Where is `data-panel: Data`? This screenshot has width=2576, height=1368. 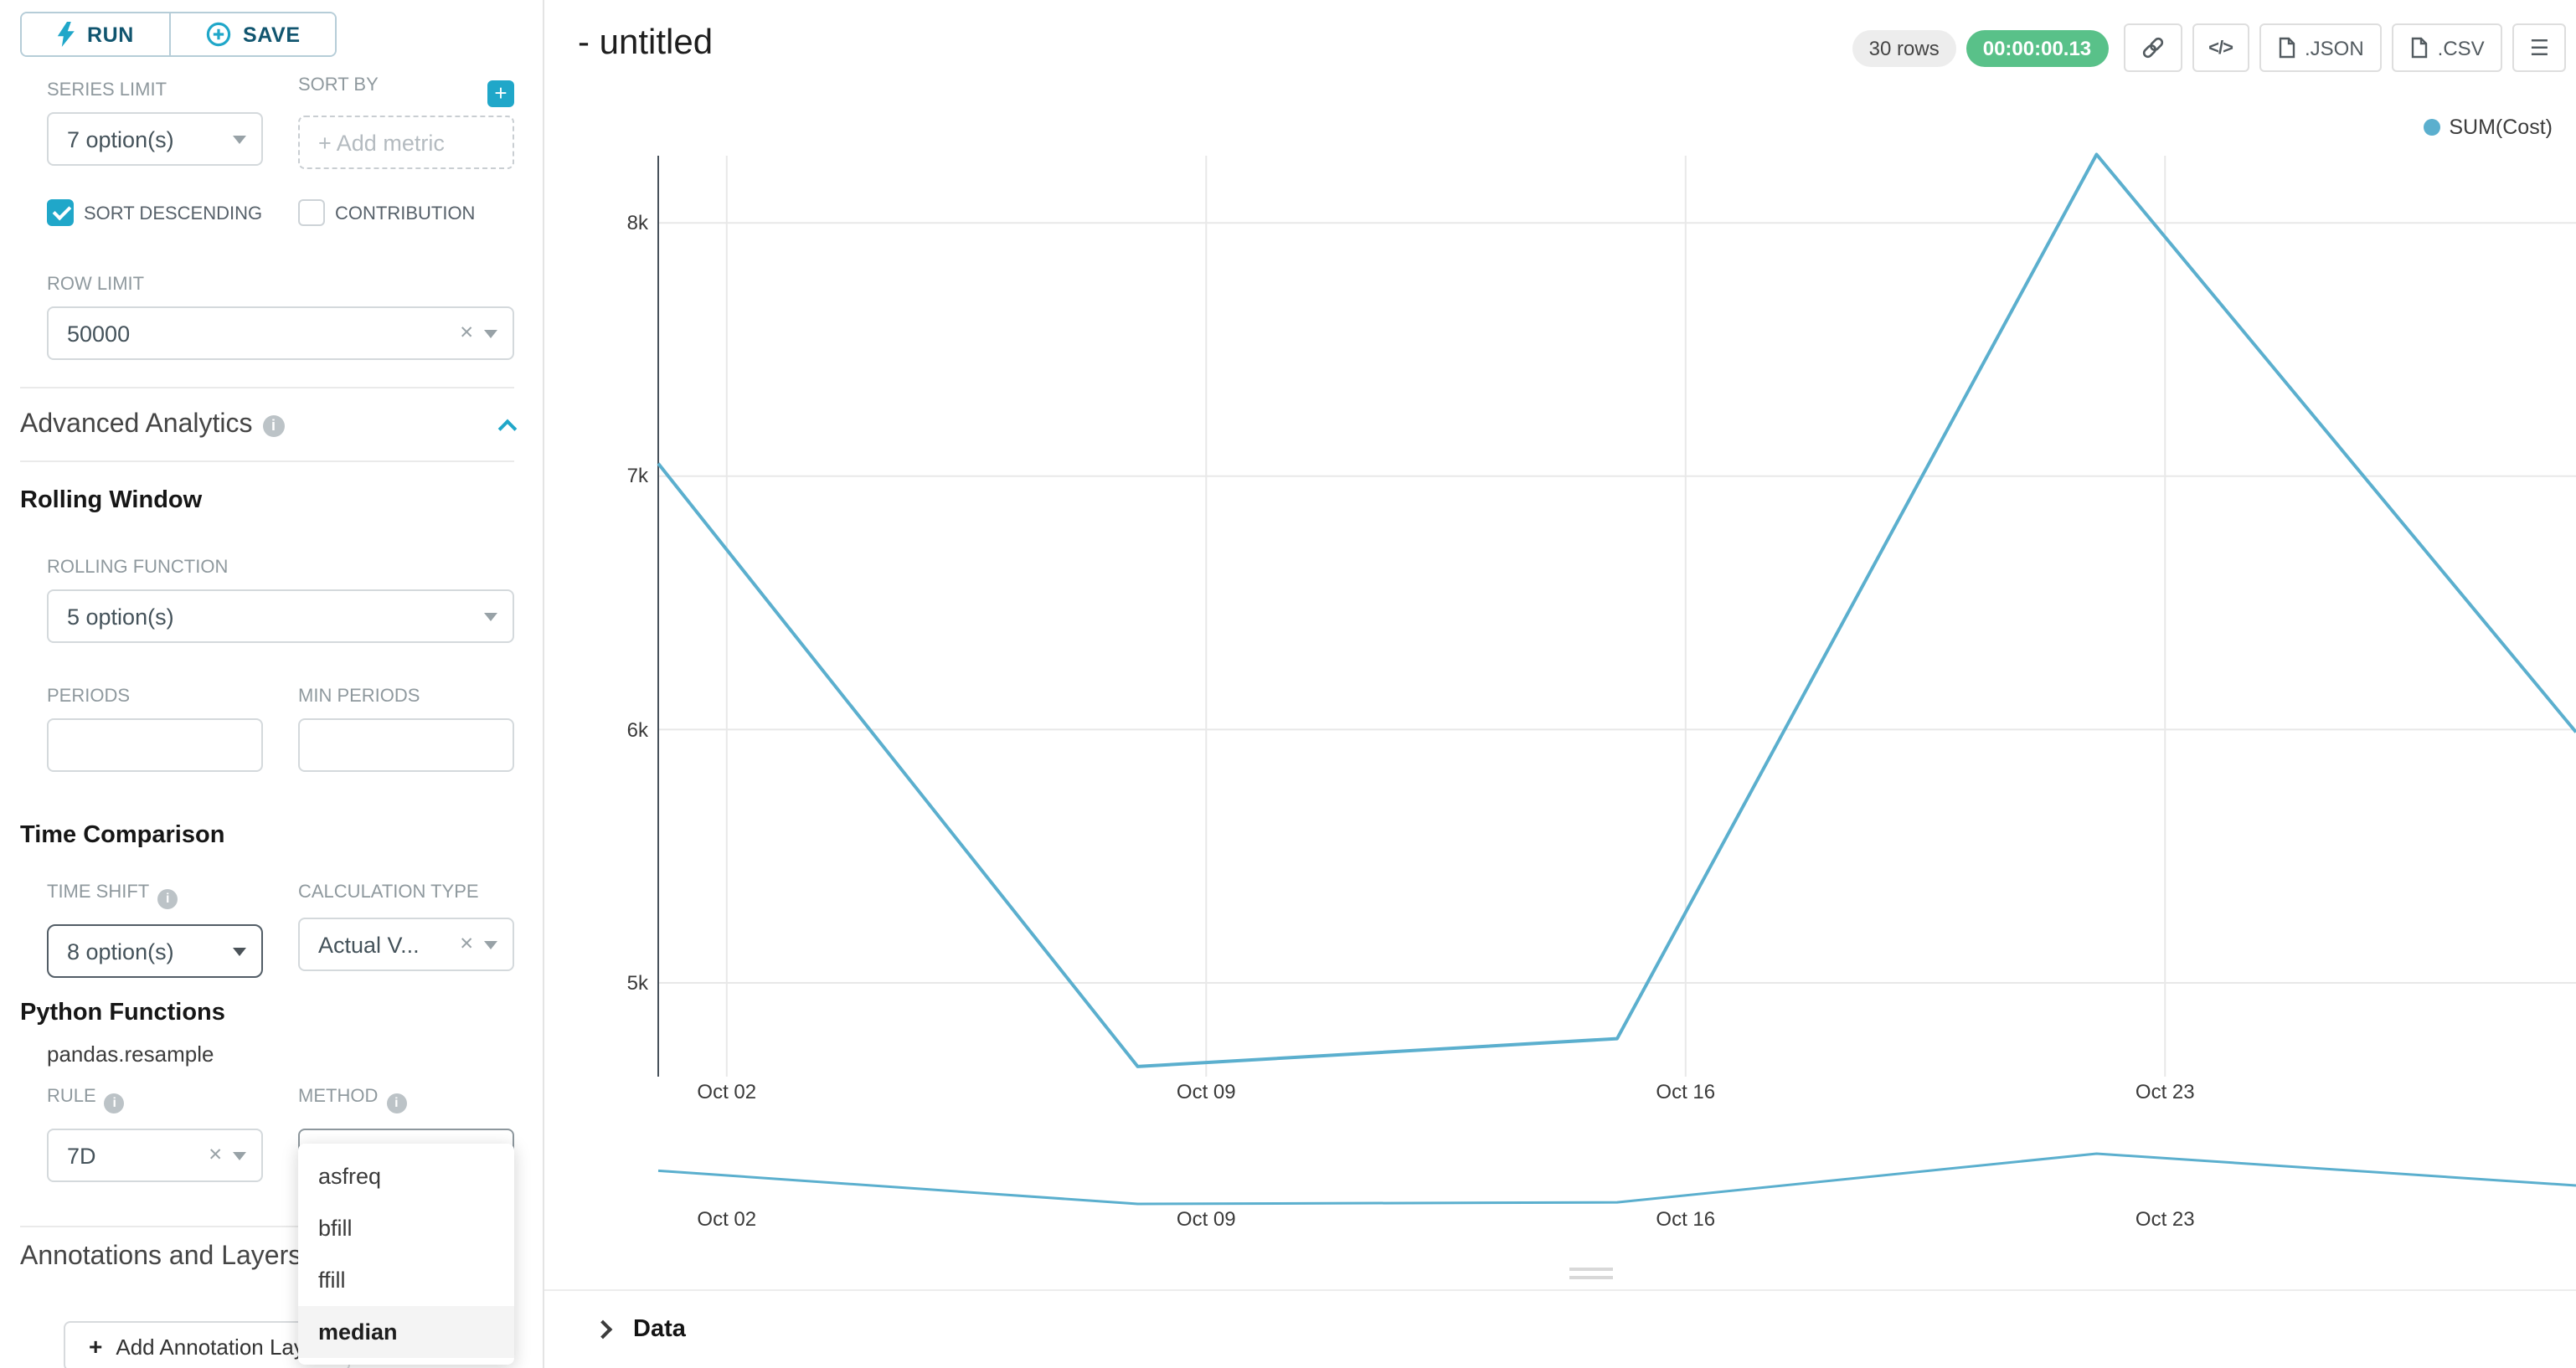 data-panel: Data is located at coordinates (1560, 1328).